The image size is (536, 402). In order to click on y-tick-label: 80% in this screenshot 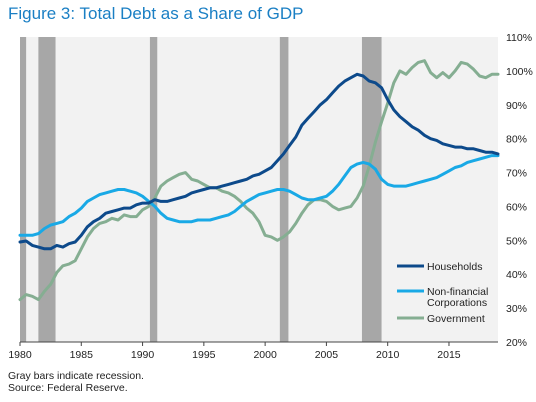, I will do `click(516, 140)`.